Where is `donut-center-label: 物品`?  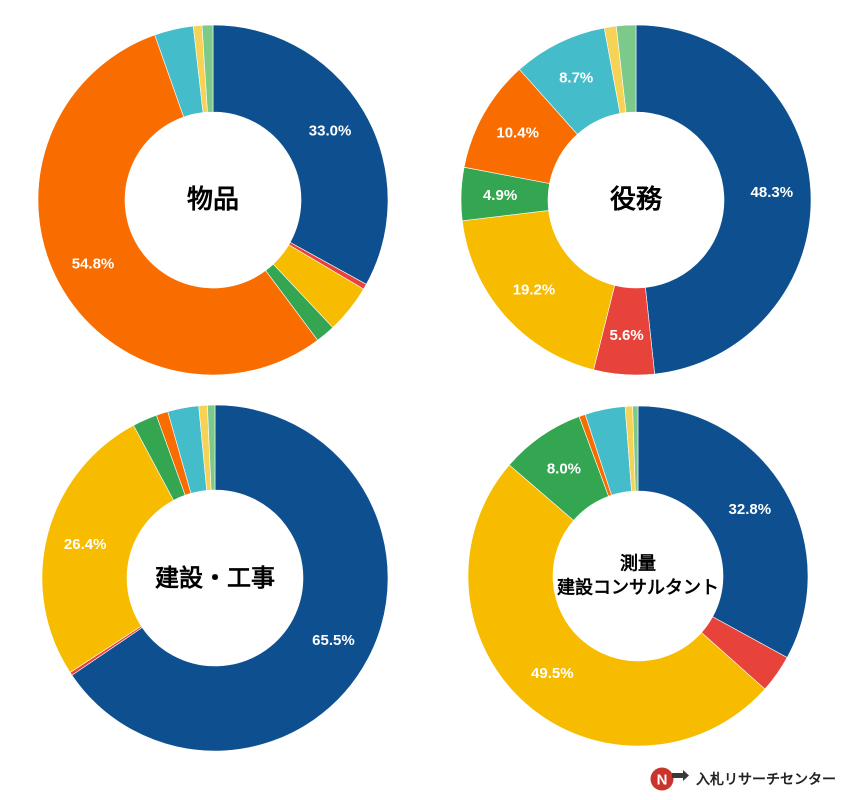
donut-center-label: 物品 is located at coordinates (213, 200).